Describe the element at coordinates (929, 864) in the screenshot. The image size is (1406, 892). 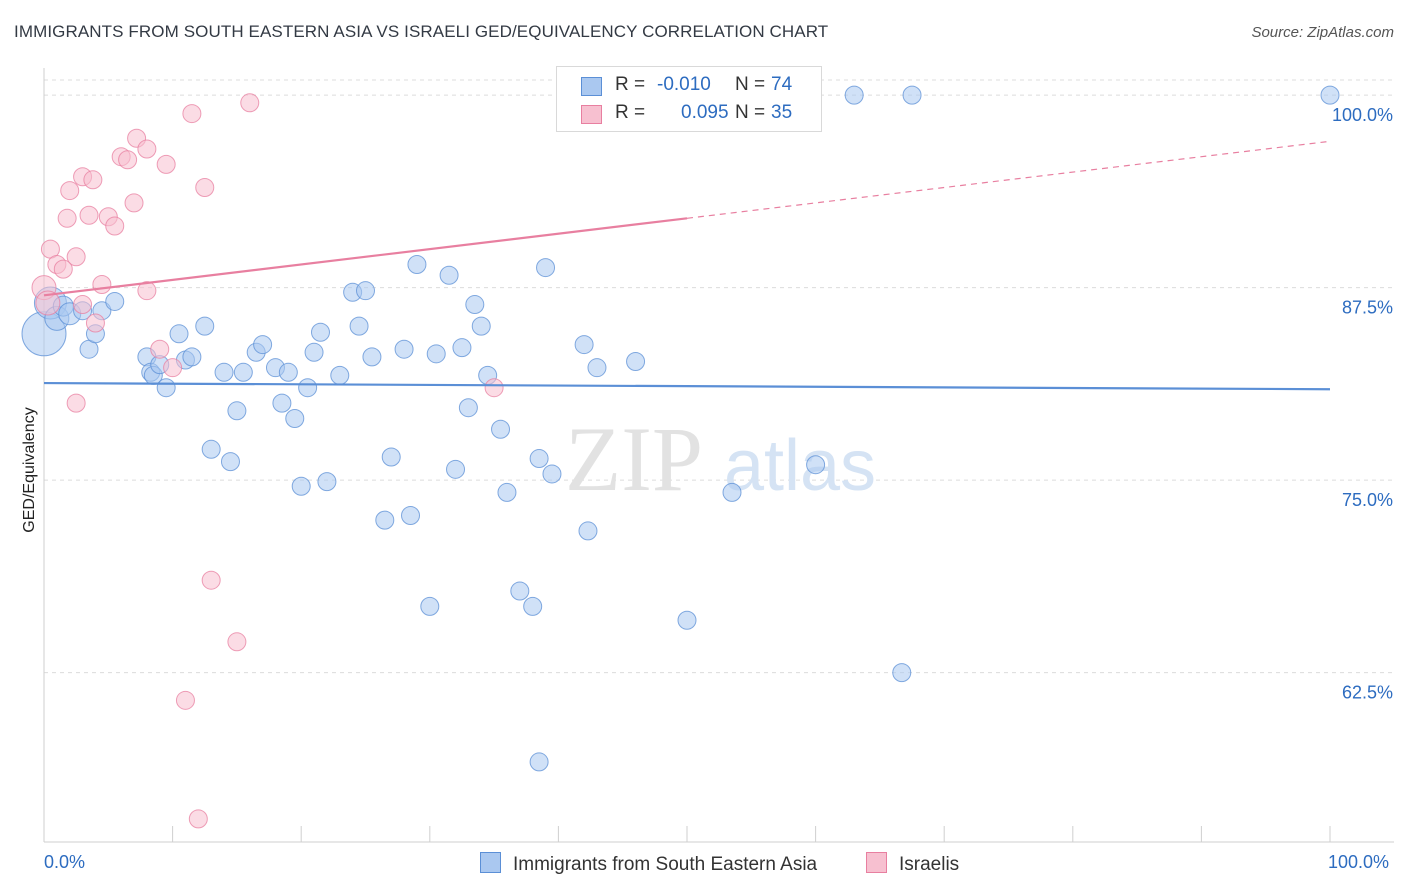
I see `series-label-pink: Israelis` at that location.